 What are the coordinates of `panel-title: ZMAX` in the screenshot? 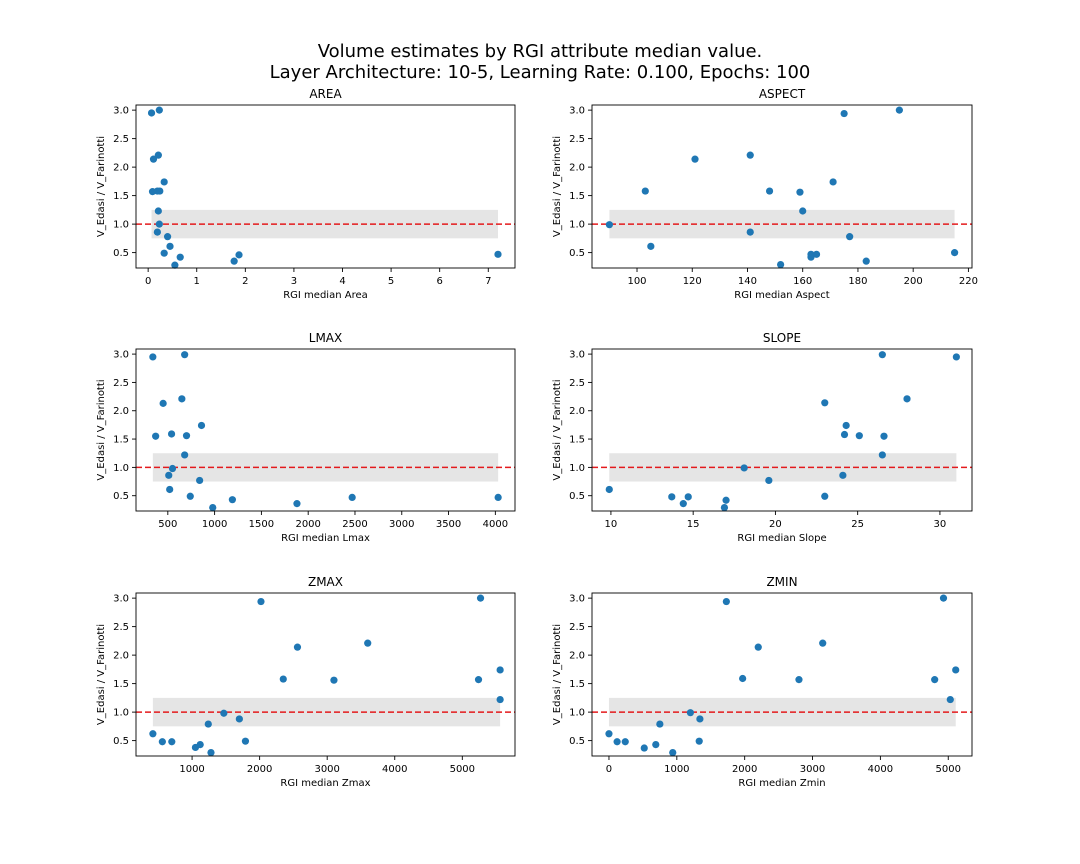 It's located at (325, 582).